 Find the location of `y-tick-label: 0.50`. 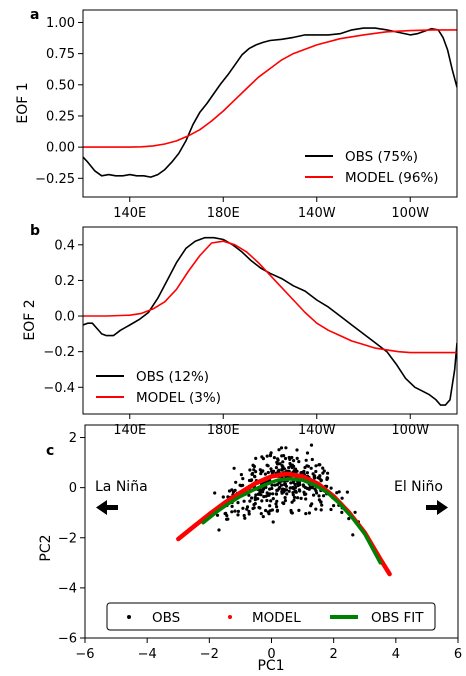

y-tick-label: 0.50 is located at coordinates (60, 85).